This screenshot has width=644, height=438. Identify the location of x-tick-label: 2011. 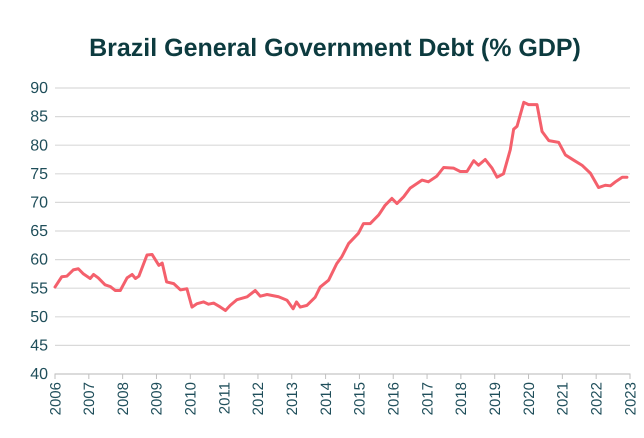
(225, 398).